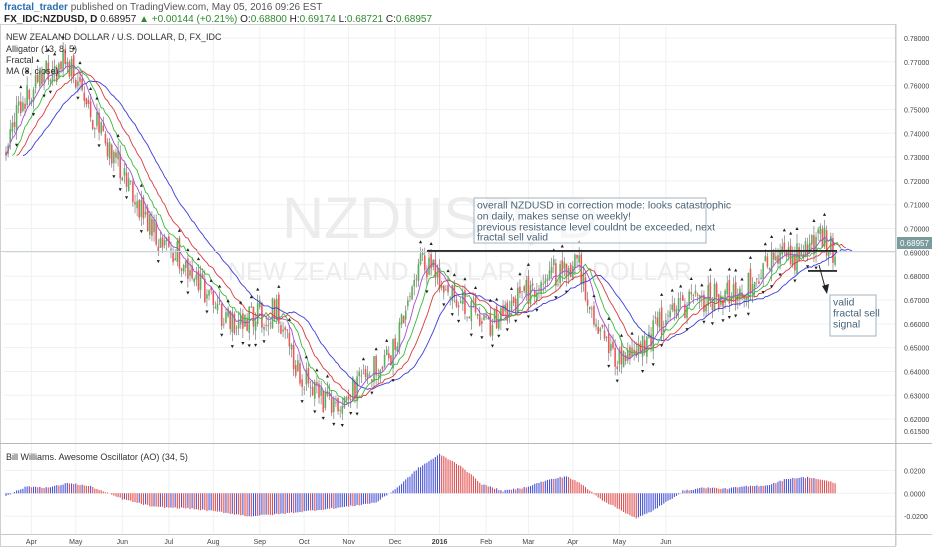 Image resolution: width=932 pixels, height=550 pixels. What do you see at coordinates (42, 49) in the screenshot?
I see `indicator-alligator: Alligator (13, 8, 5)` at bounding box center [42, 49].